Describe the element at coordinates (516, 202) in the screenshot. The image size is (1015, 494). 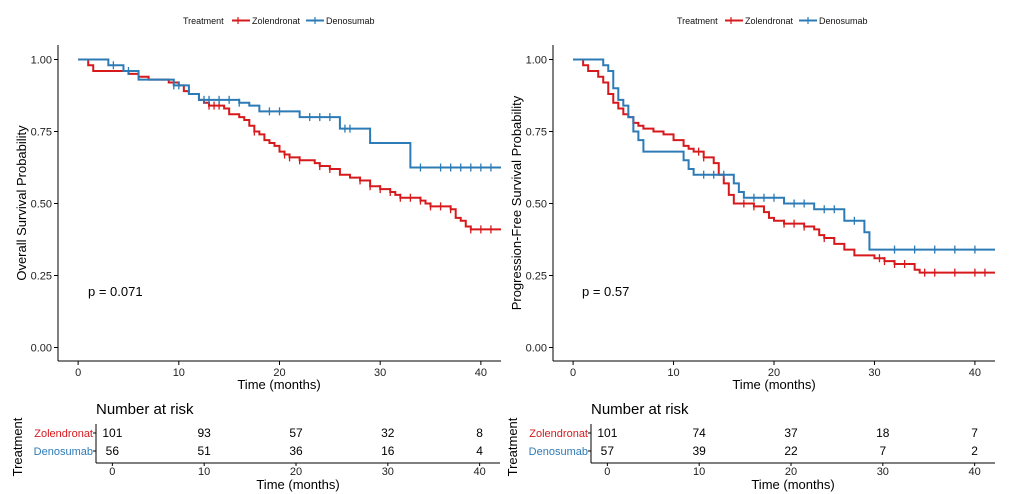
I see `y-axis-title: Progression-Free Survival Probability` at that location.